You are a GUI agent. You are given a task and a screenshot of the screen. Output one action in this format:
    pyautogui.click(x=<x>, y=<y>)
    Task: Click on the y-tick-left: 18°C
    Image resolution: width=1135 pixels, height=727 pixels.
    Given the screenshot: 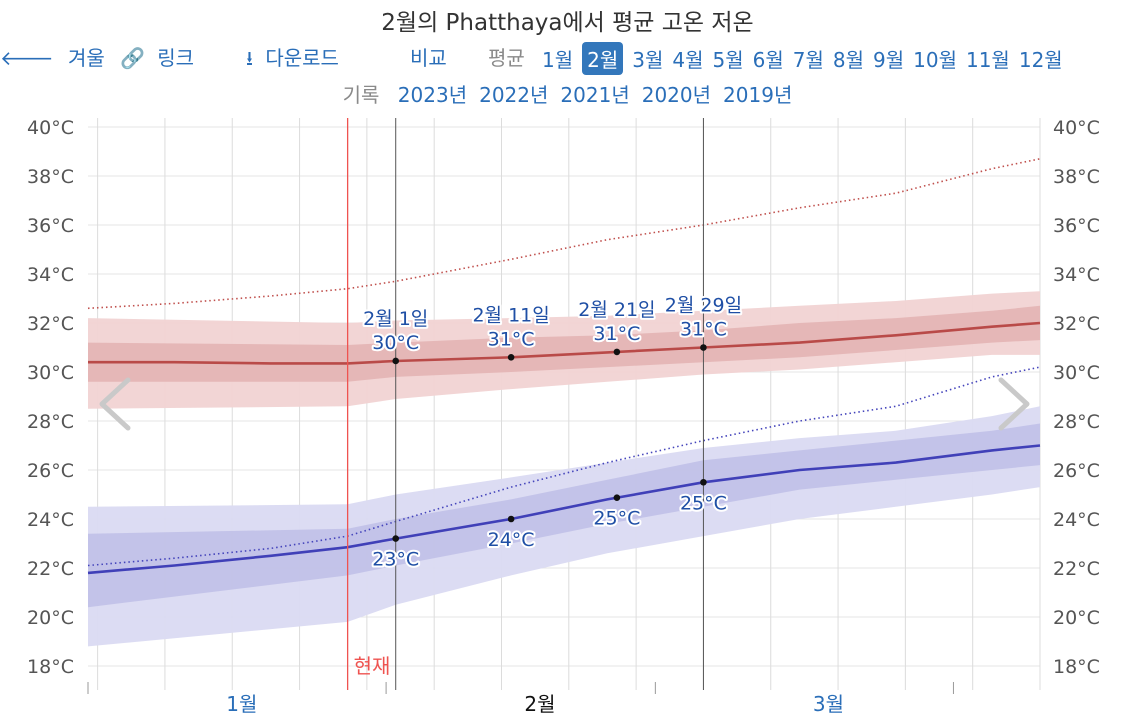 What is the action you would take?
    pyautogui.click(x=50, y=667)
    